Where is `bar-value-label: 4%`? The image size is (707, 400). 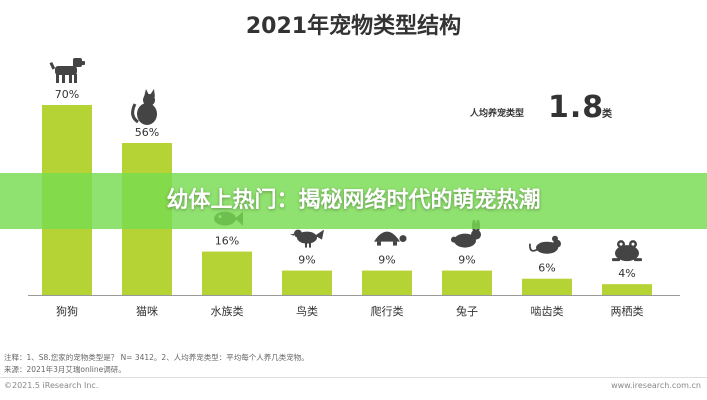
bar-value-label: 4% is located at coordinates (626, 273).